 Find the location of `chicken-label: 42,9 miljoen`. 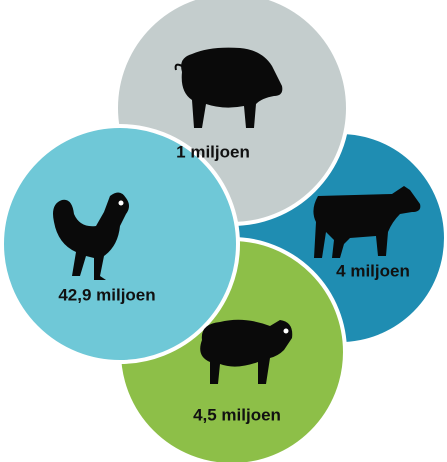

chicken-label: 42,9 miljoen is located at coordinates (106, 294).